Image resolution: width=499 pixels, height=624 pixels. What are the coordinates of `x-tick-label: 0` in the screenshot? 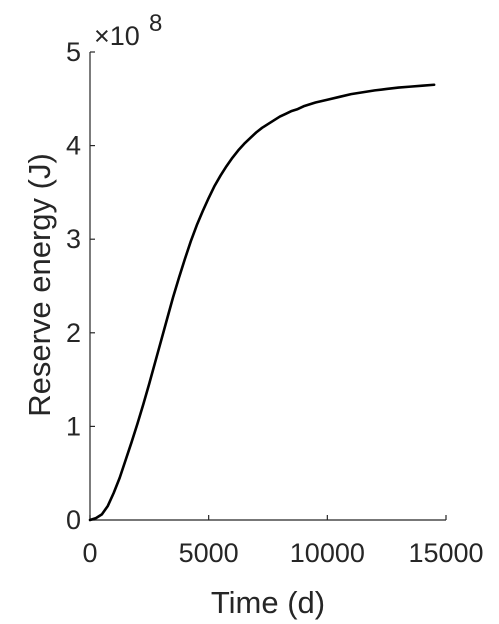 It's located at (89, 553).